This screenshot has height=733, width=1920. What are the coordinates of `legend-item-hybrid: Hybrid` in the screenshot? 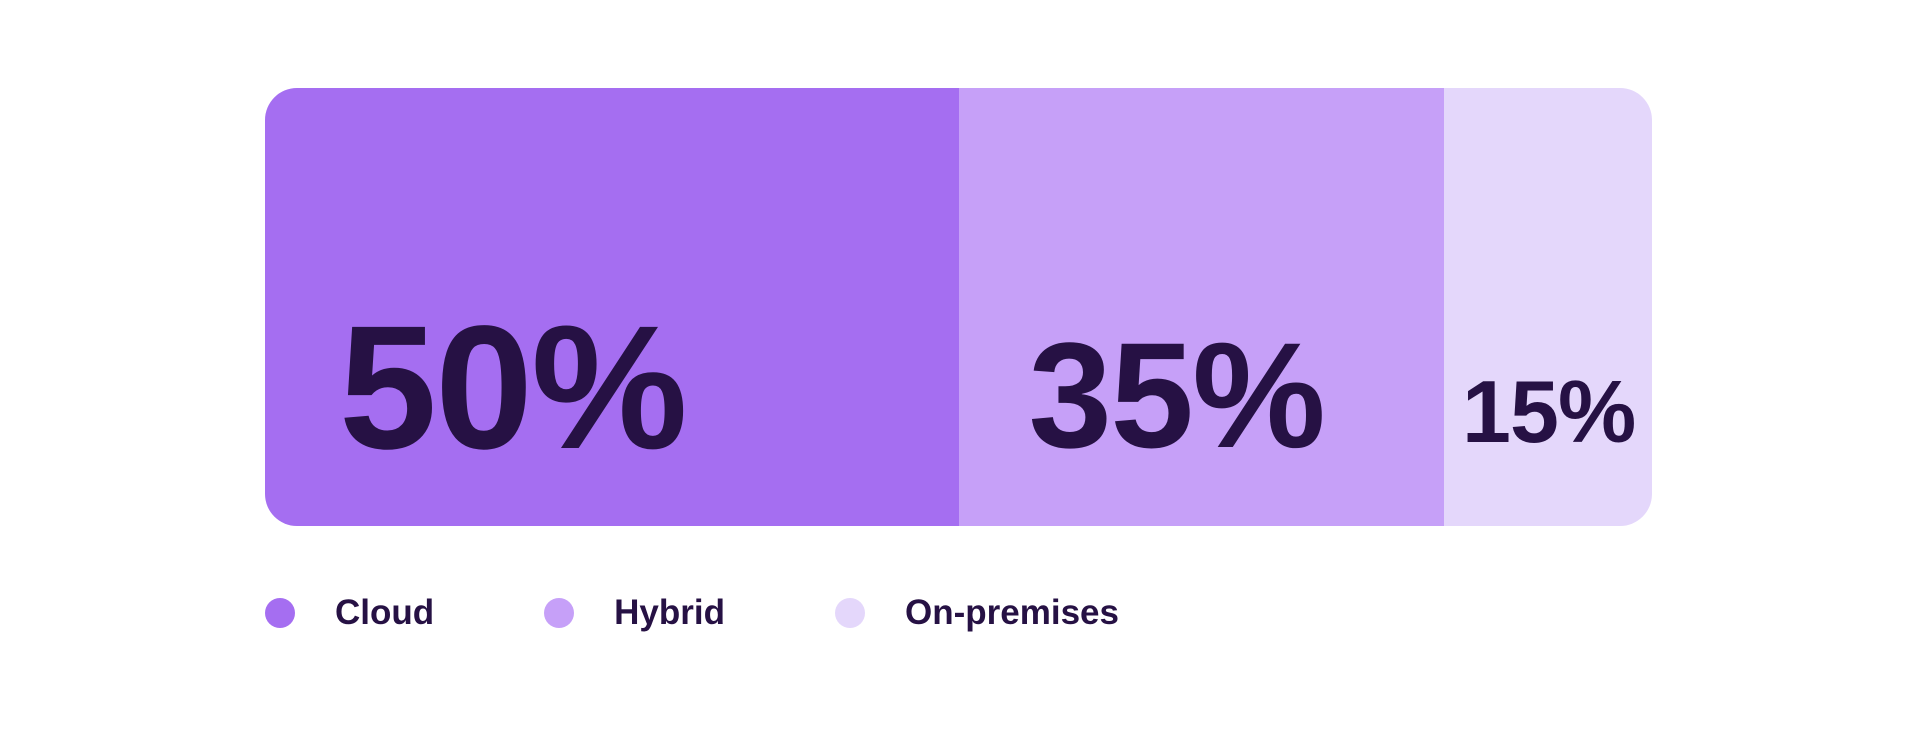 It's located at (634, 613).